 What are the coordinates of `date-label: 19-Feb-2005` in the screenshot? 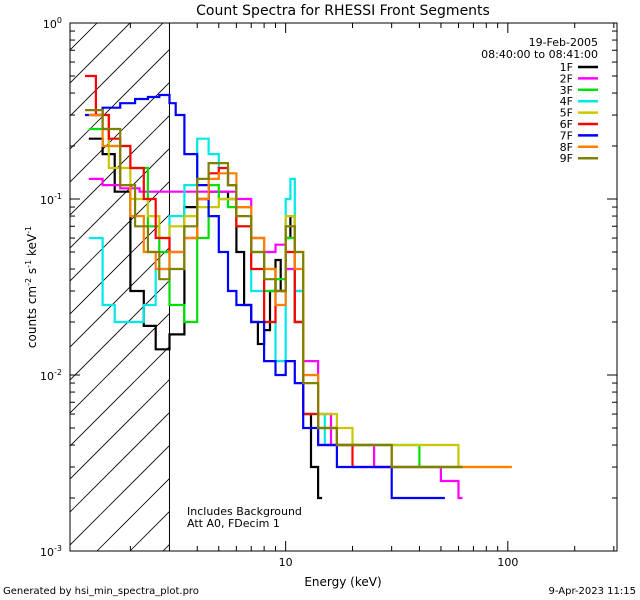 It's located at (563, 42).